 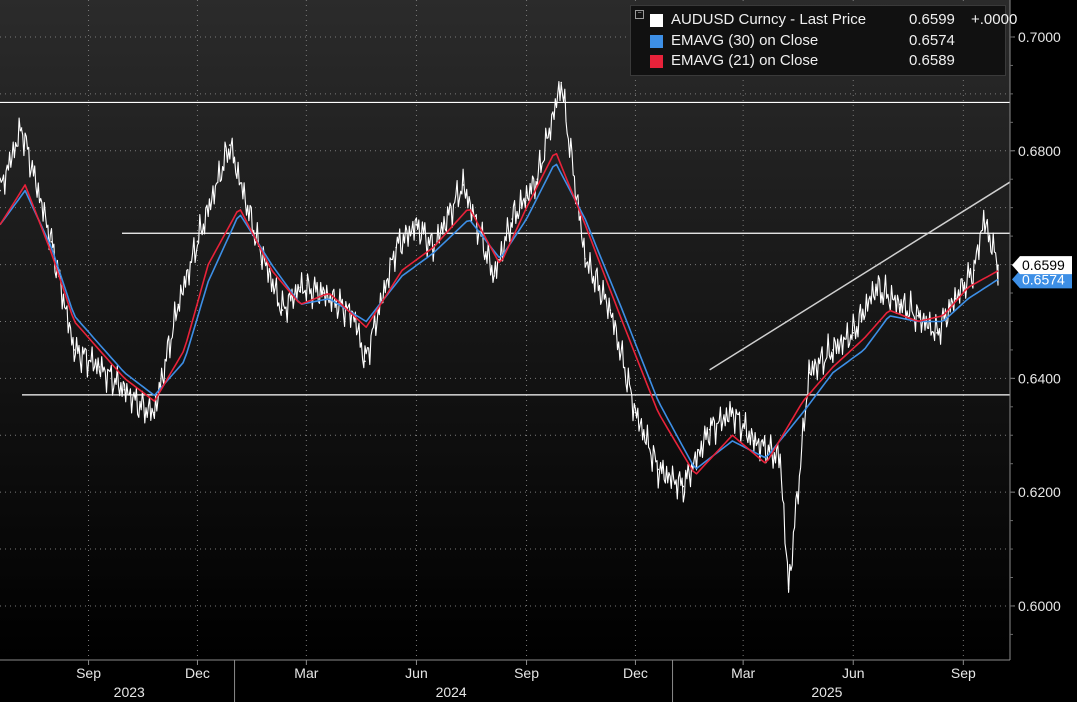 What do you see at coordinates (745, 40) in the screenshot?
I see `legend-label: EMAVG (30) on Close` at bounding box center [745, 40].